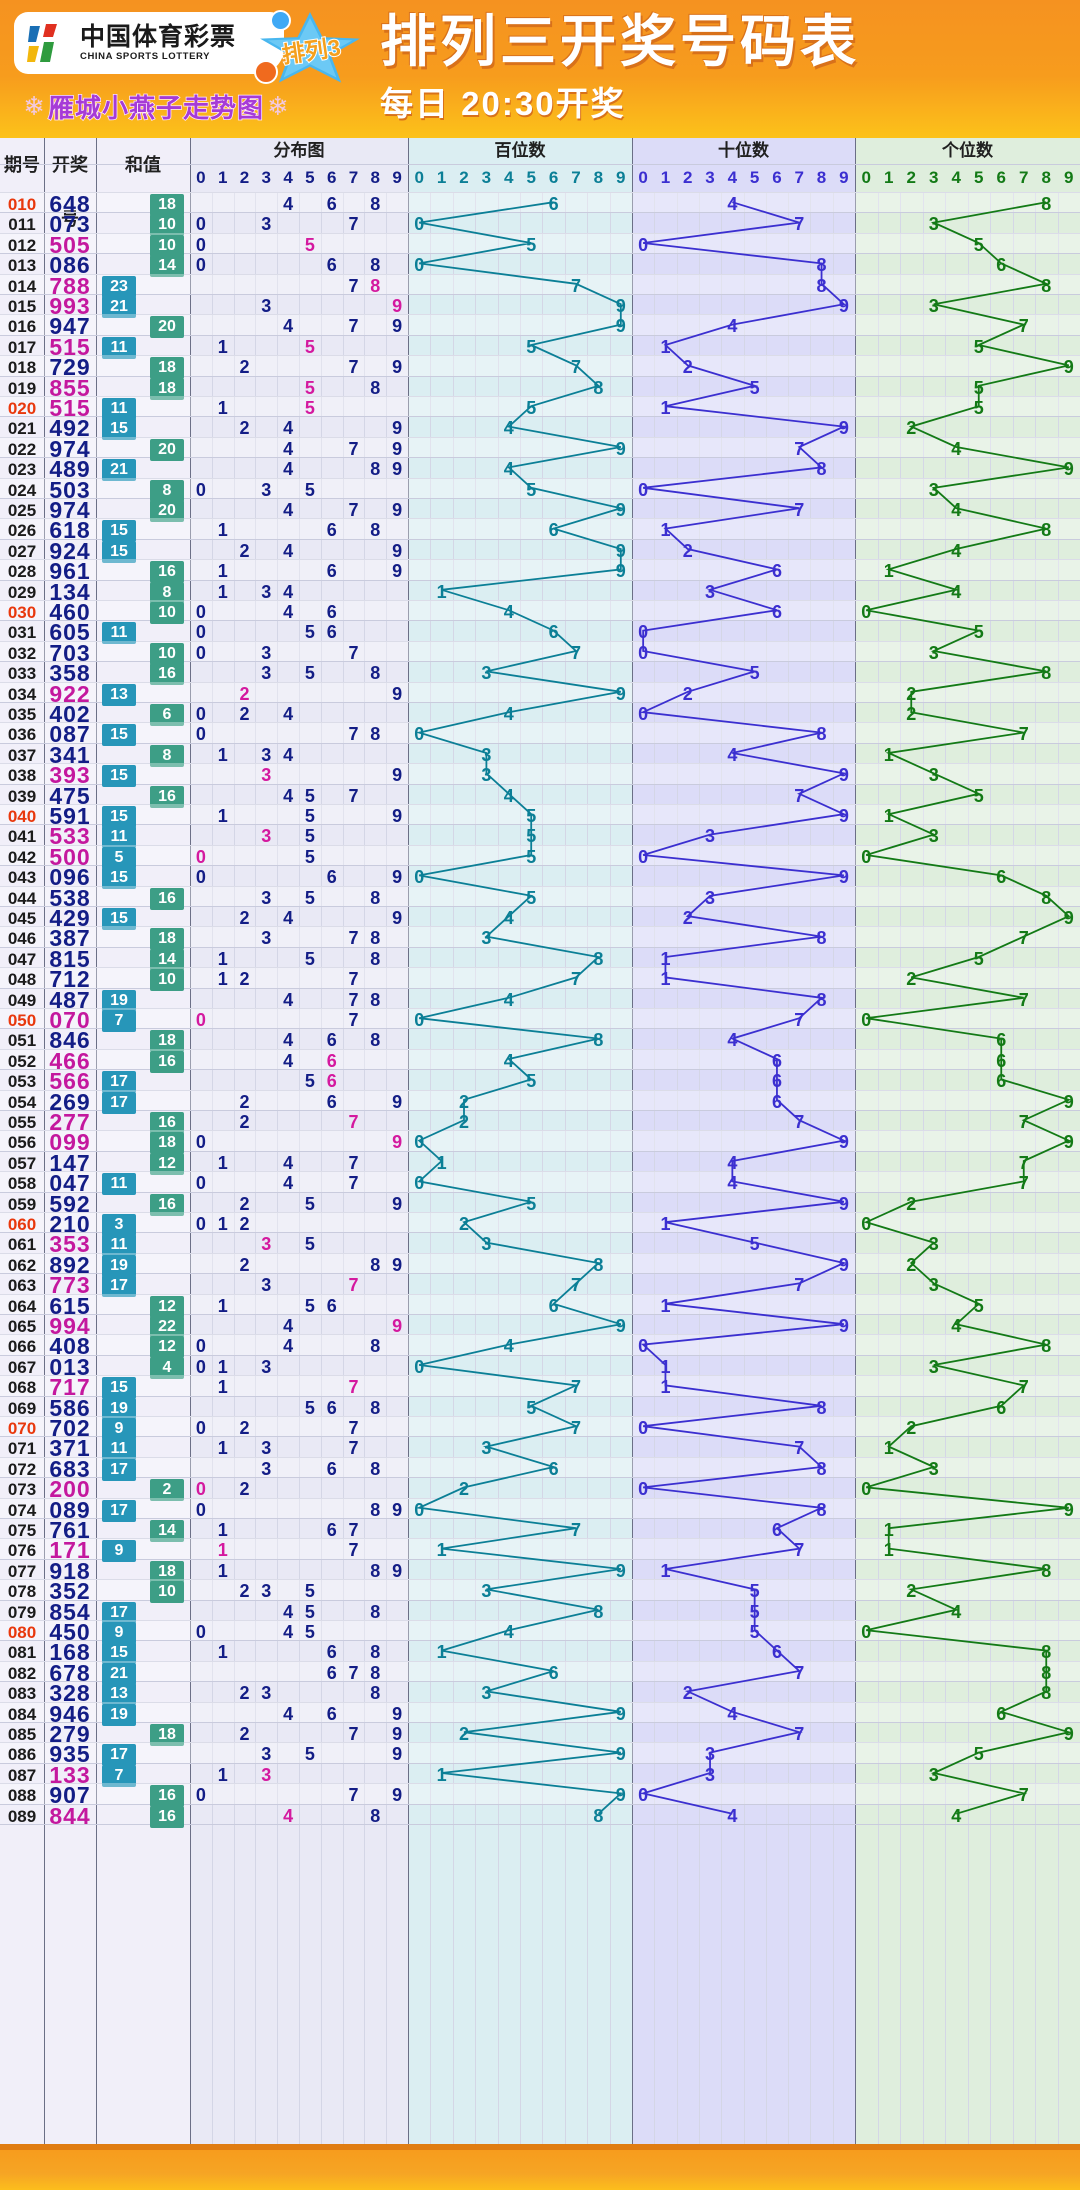 Image resolution: width=1080 pixels, height=2190 pixels. Describe the element at coordinates (70, 224) in the screenshot. I see `cell-draw: 073` at that location.